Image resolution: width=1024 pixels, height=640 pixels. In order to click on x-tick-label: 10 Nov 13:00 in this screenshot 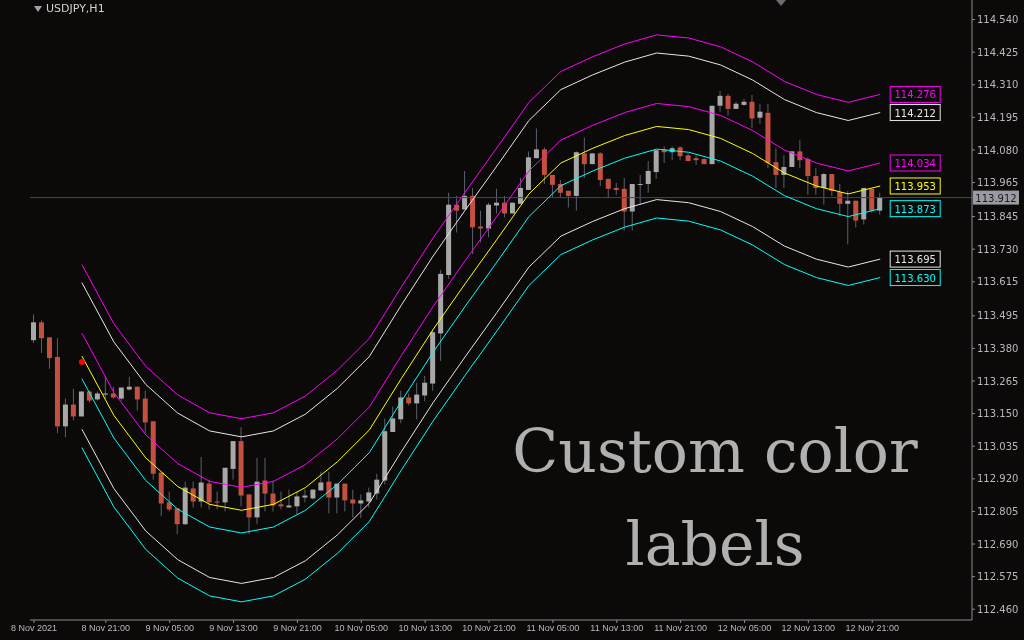, I will do `click(425, 628)`.